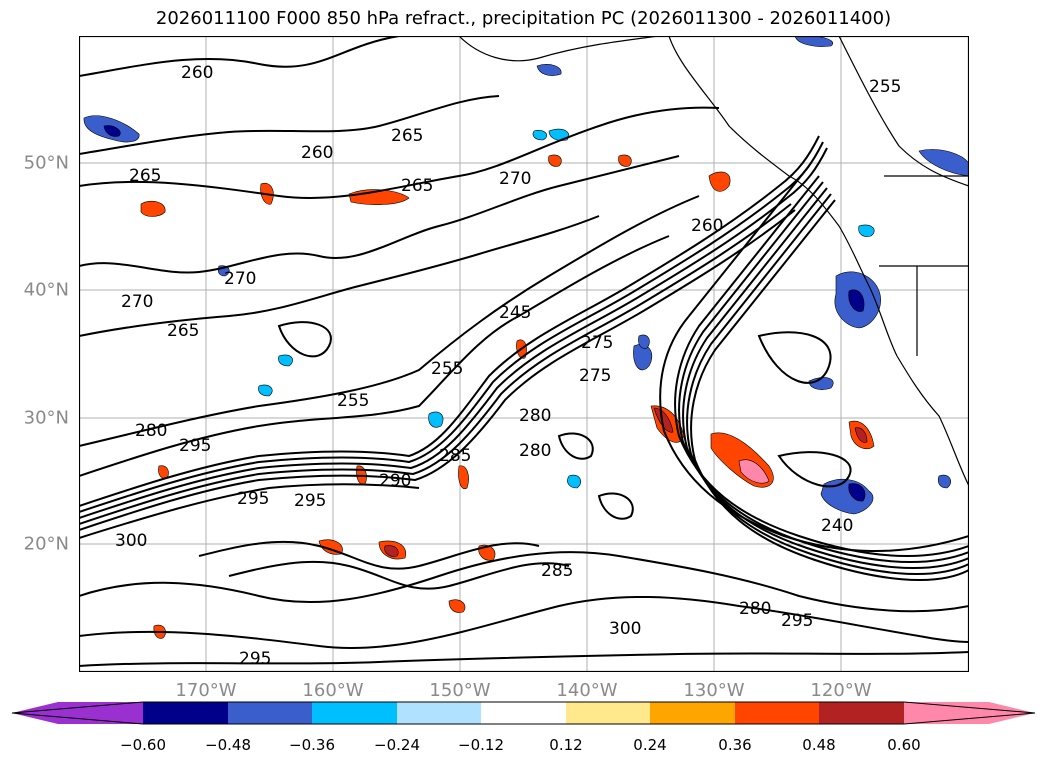 Image resolution: width=1047 pixels, height=765 pixels. Describe the element at coordinates (587, 690) in the screenshot. I see `lon-label-140w: 140°W` at that location.